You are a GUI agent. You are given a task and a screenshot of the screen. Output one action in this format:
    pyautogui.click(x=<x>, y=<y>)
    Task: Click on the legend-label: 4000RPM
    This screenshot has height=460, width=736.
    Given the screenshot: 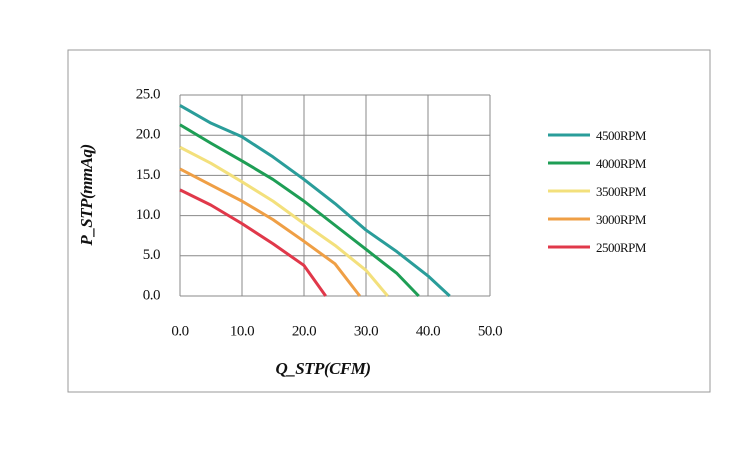 What is the action you would take?
    pyautogui.click(x=621, y=163)
    